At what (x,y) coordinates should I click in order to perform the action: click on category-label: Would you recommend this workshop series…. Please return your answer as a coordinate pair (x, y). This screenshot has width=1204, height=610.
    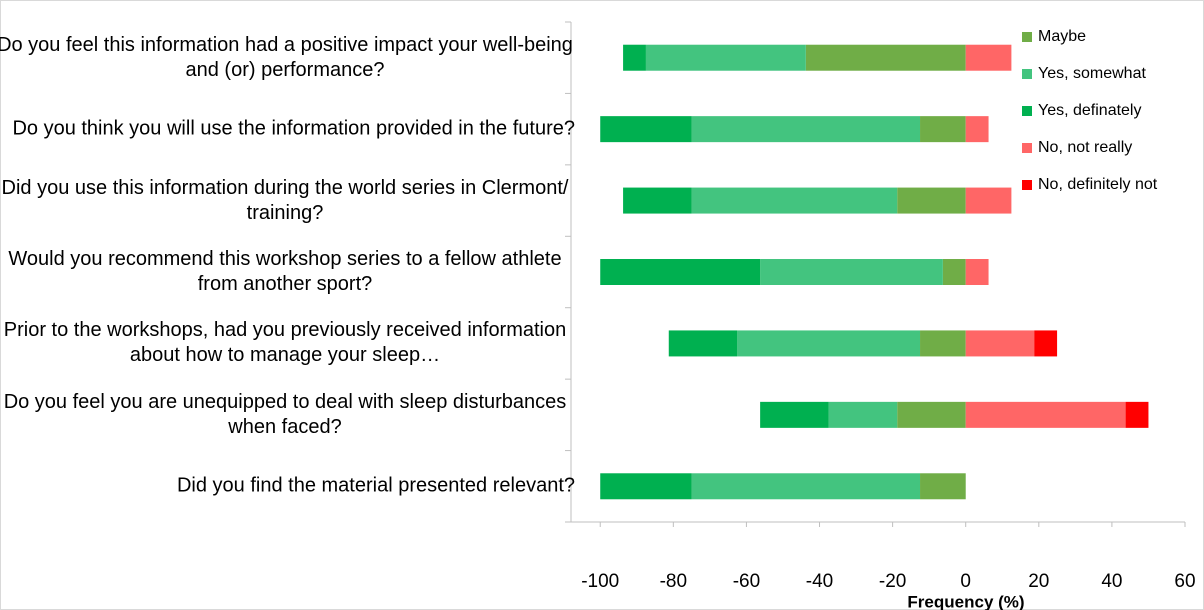
    Looking at the image, I should click on (285, 271).